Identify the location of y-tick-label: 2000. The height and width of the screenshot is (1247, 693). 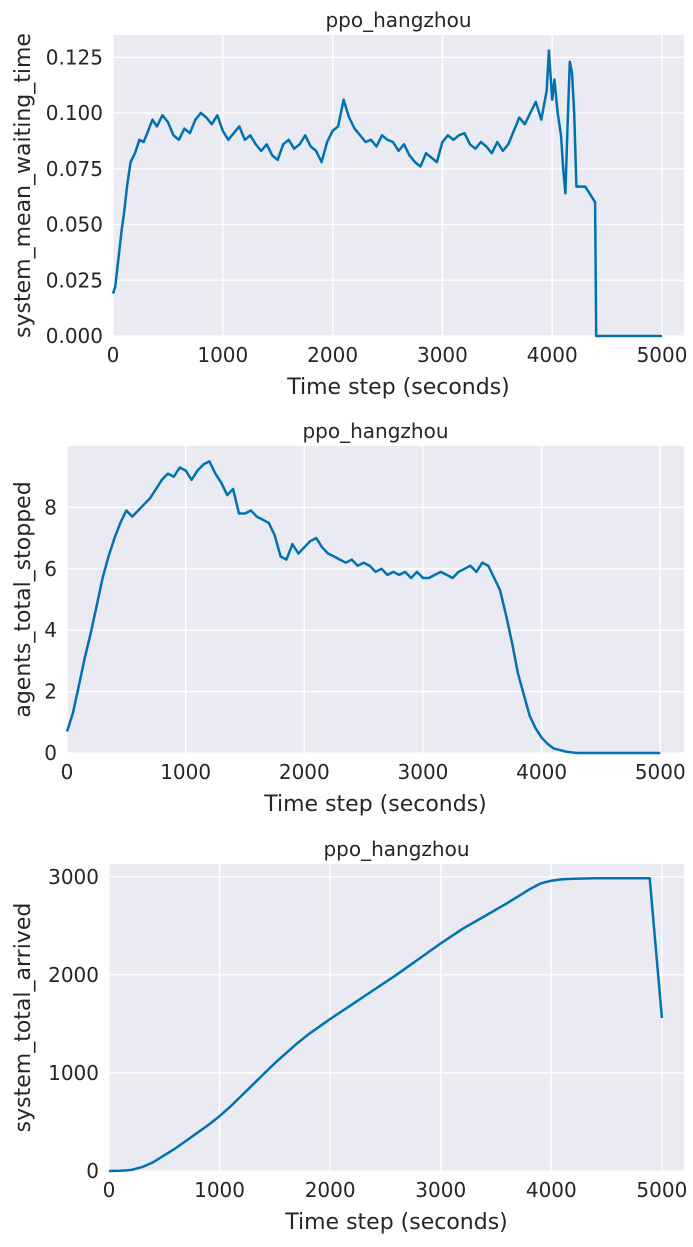
(73, 975).